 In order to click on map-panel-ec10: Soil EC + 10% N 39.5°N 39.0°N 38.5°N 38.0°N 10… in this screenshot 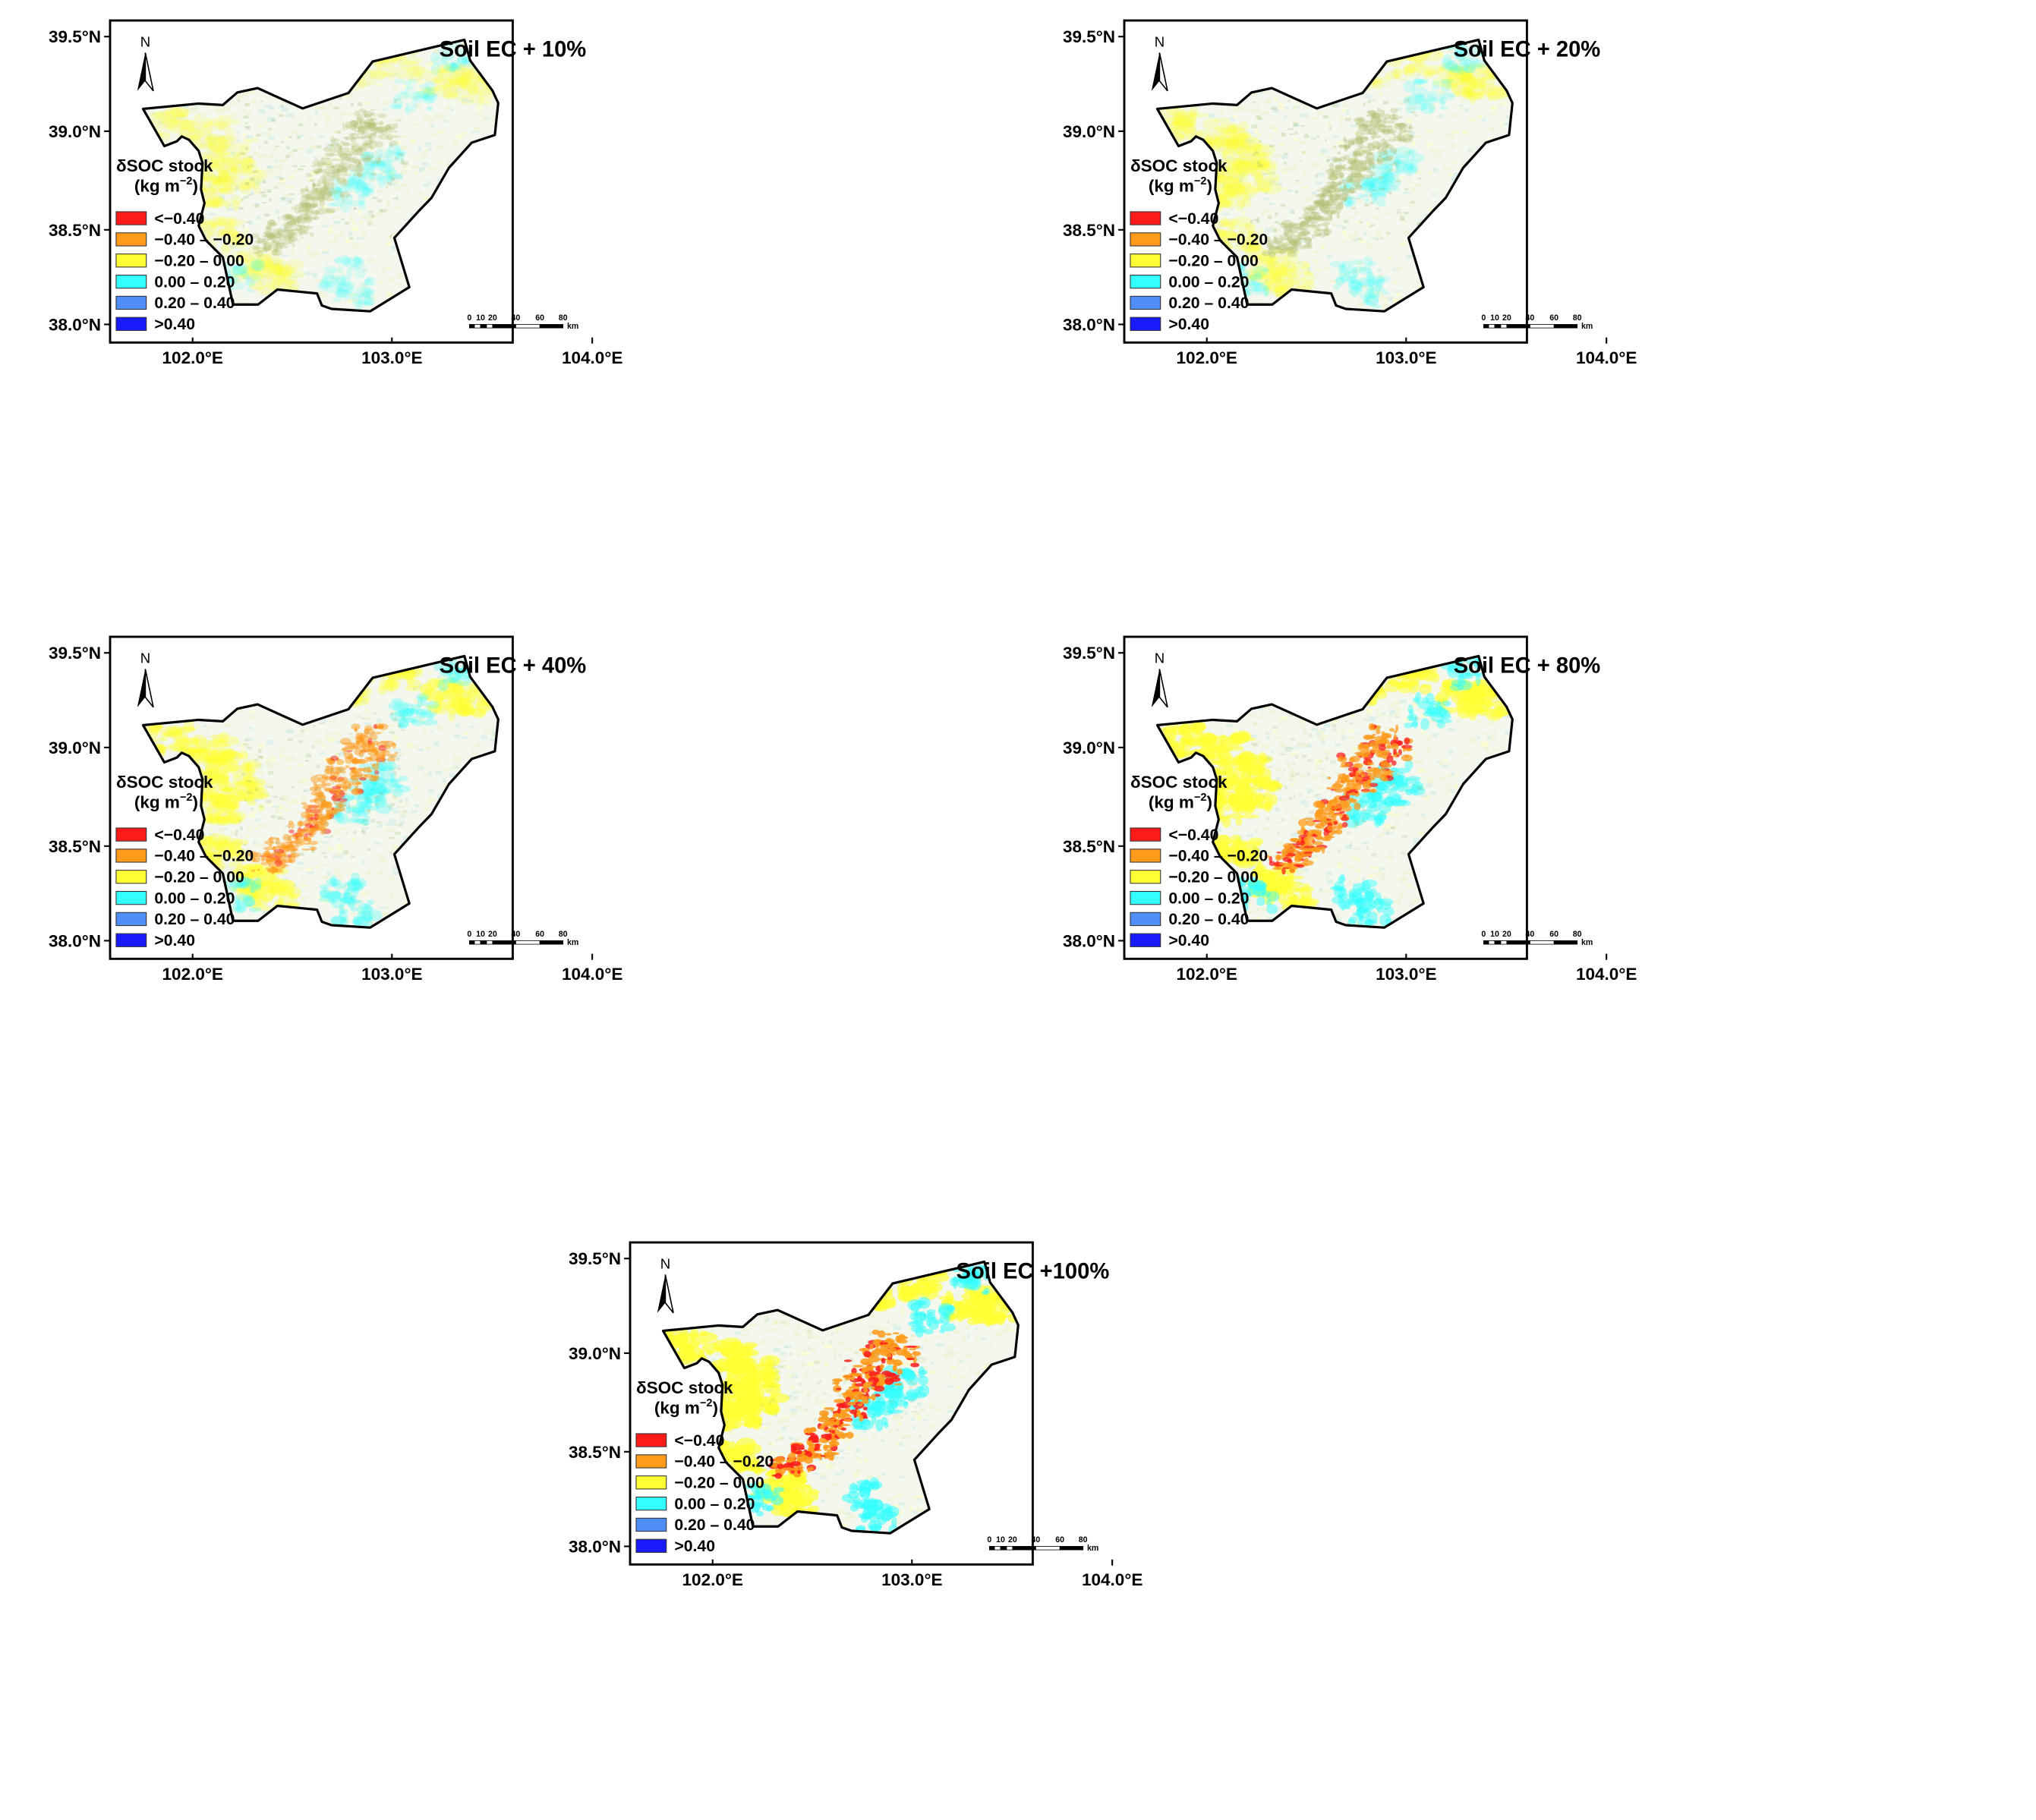, I will do `click(335, 193)`.